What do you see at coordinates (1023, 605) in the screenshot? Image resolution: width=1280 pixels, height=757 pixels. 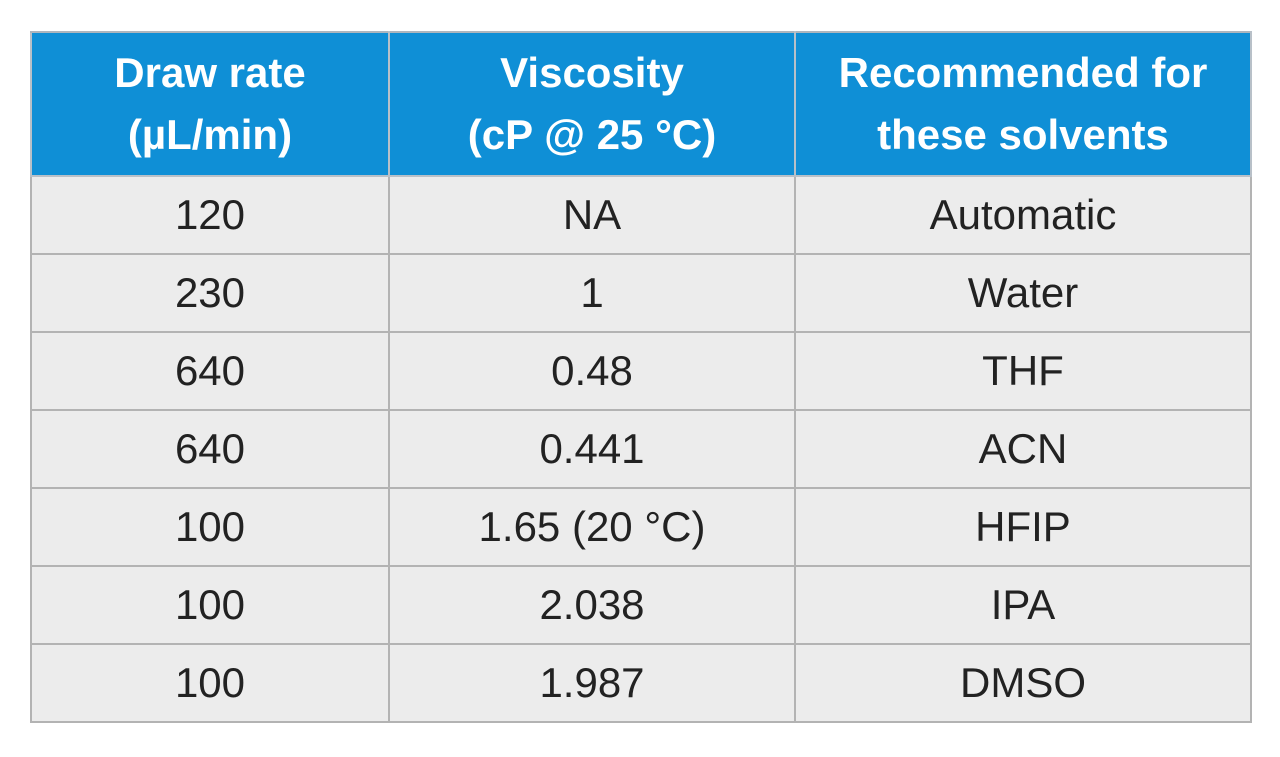 I see `cell-solvent: IPA` at bounding box center [1023, 605].